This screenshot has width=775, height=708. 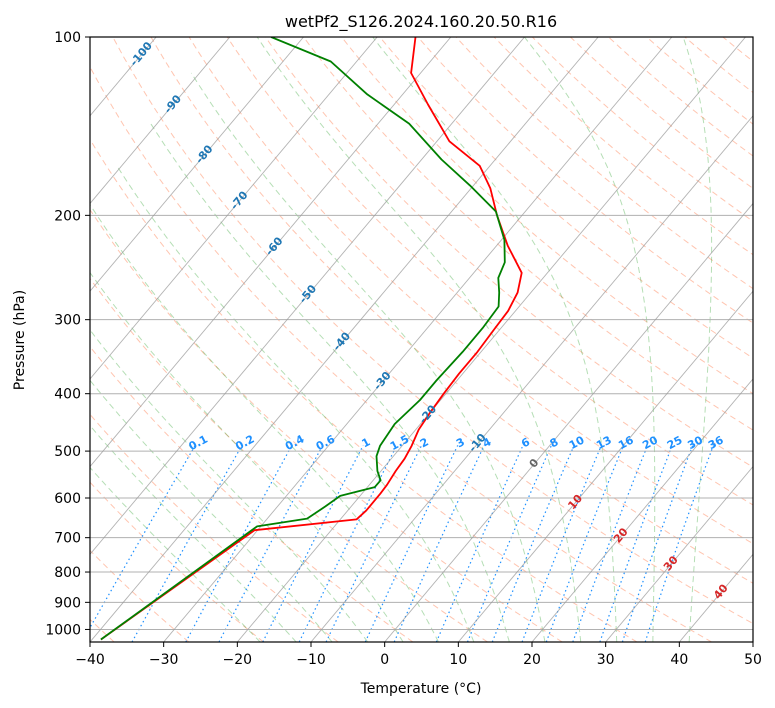 I want to click on y-tick-label: 100, so click(x=67, y=38).